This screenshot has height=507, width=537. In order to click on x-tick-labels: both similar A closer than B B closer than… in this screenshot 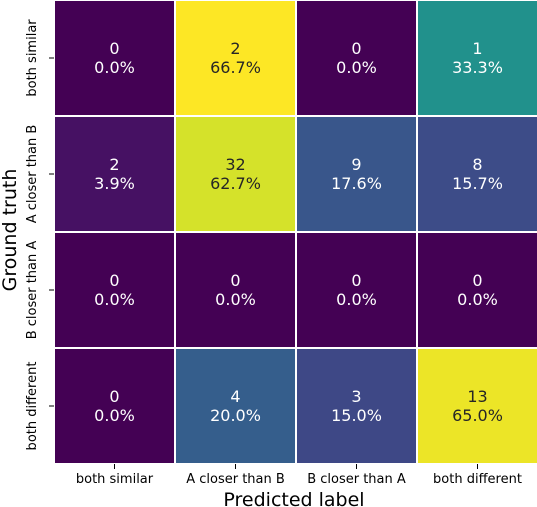, I will do `click(299, 475)`.